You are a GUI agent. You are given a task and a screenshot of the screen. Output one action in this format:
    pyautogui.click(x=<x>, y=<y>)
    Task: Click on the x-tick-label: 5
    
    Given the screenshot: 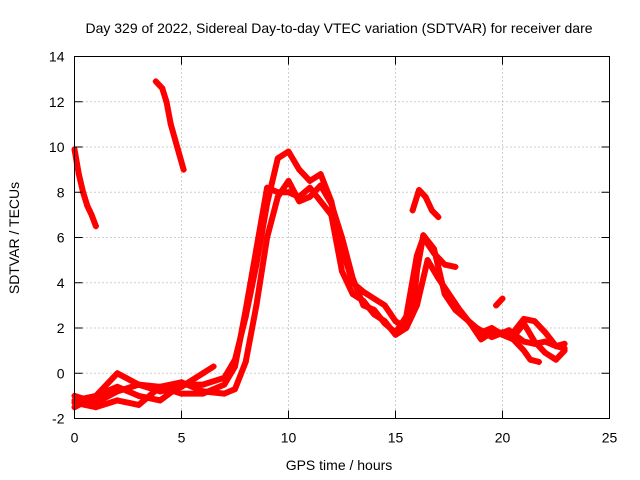 What is the action you would take?
    pyautogui.click(x=182, y=438)
    